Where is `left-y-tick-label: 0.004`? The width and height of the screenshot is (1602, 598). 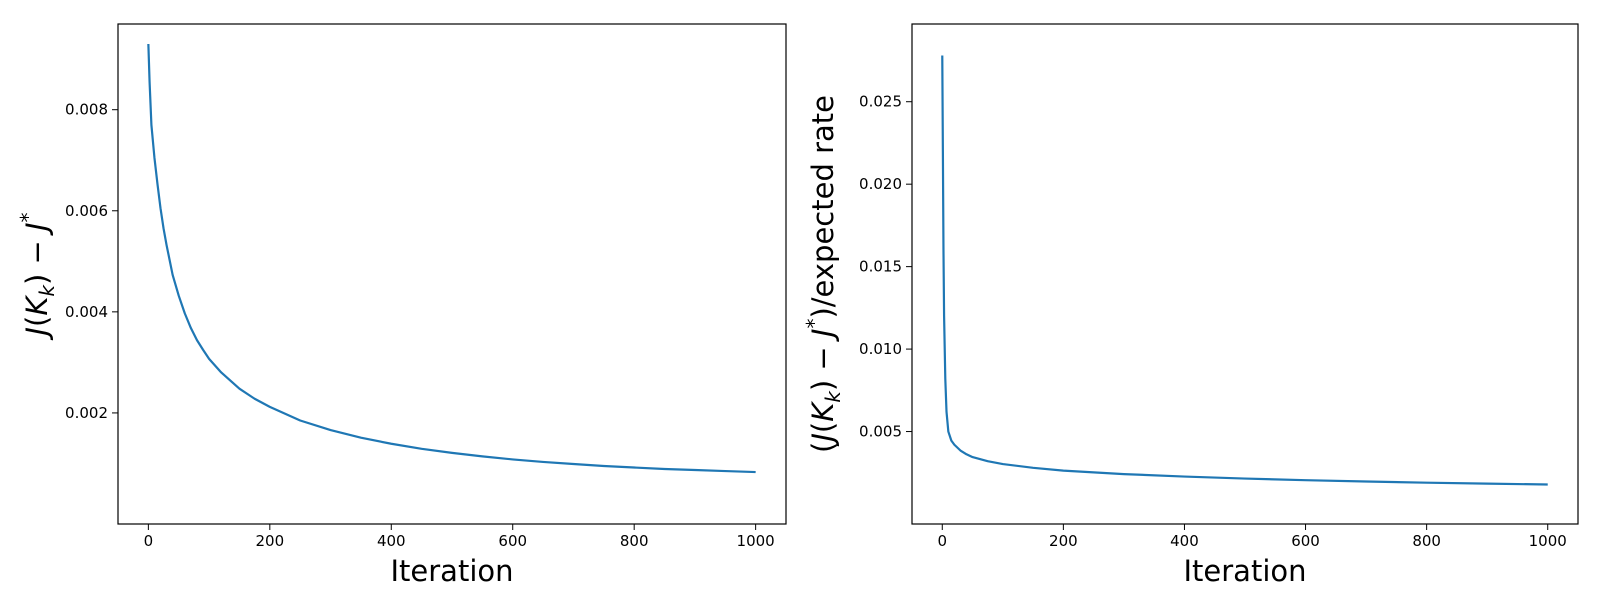
left-y-tick-label: 0.004 is located at coordinates (86, 312).